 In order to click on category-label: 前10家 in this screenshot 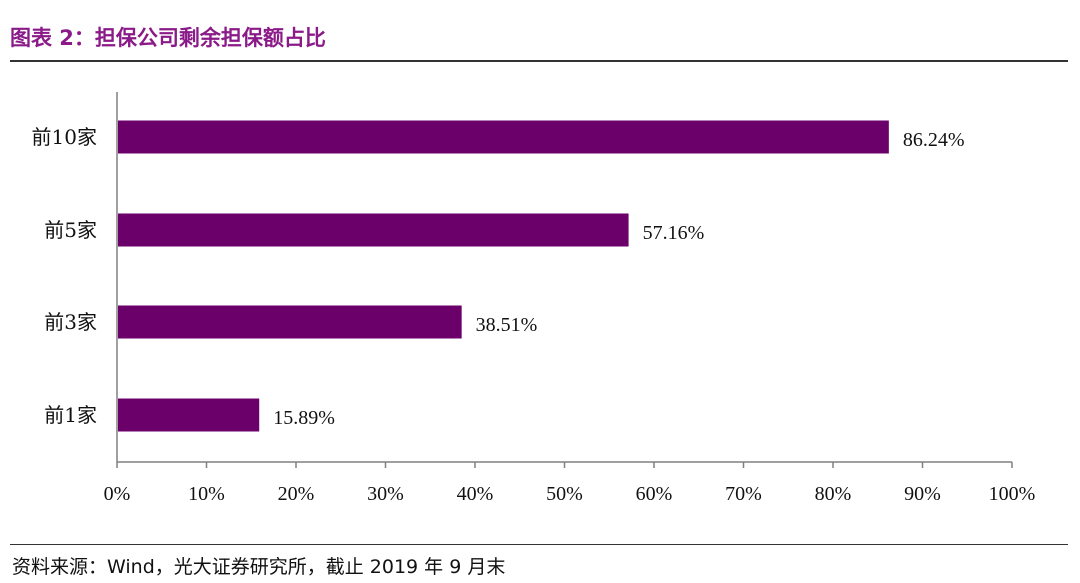, I will do `click(64, 137)`.